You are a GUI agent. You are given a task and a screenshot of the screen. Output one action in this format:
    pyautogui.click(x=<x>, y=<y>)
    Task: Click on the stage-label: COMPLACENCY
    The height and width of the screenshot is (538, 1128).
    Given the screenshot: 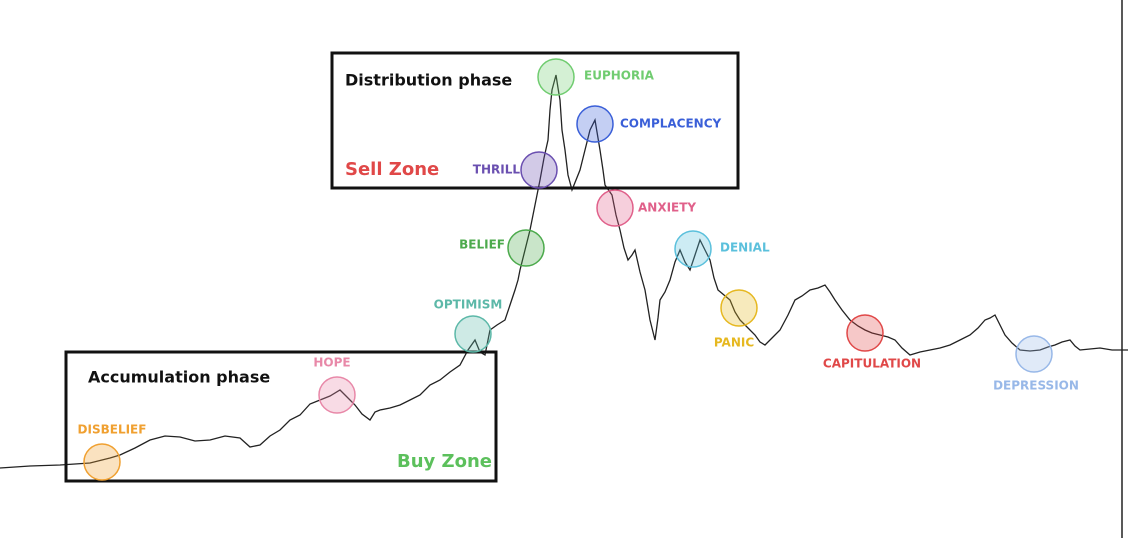 What is the action you would take?
    pyautogui.click(x=671, y=124)
    